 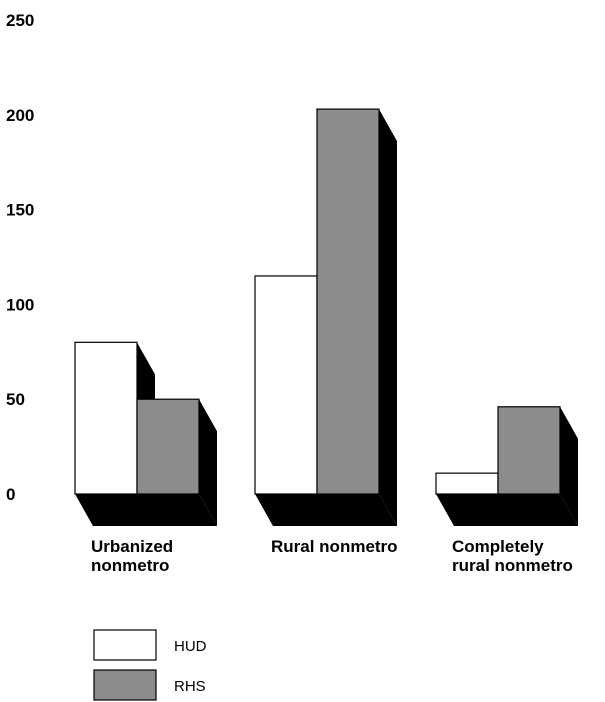 I want to click on legend-label-rhs: RHS, so click(x=190, y=686).